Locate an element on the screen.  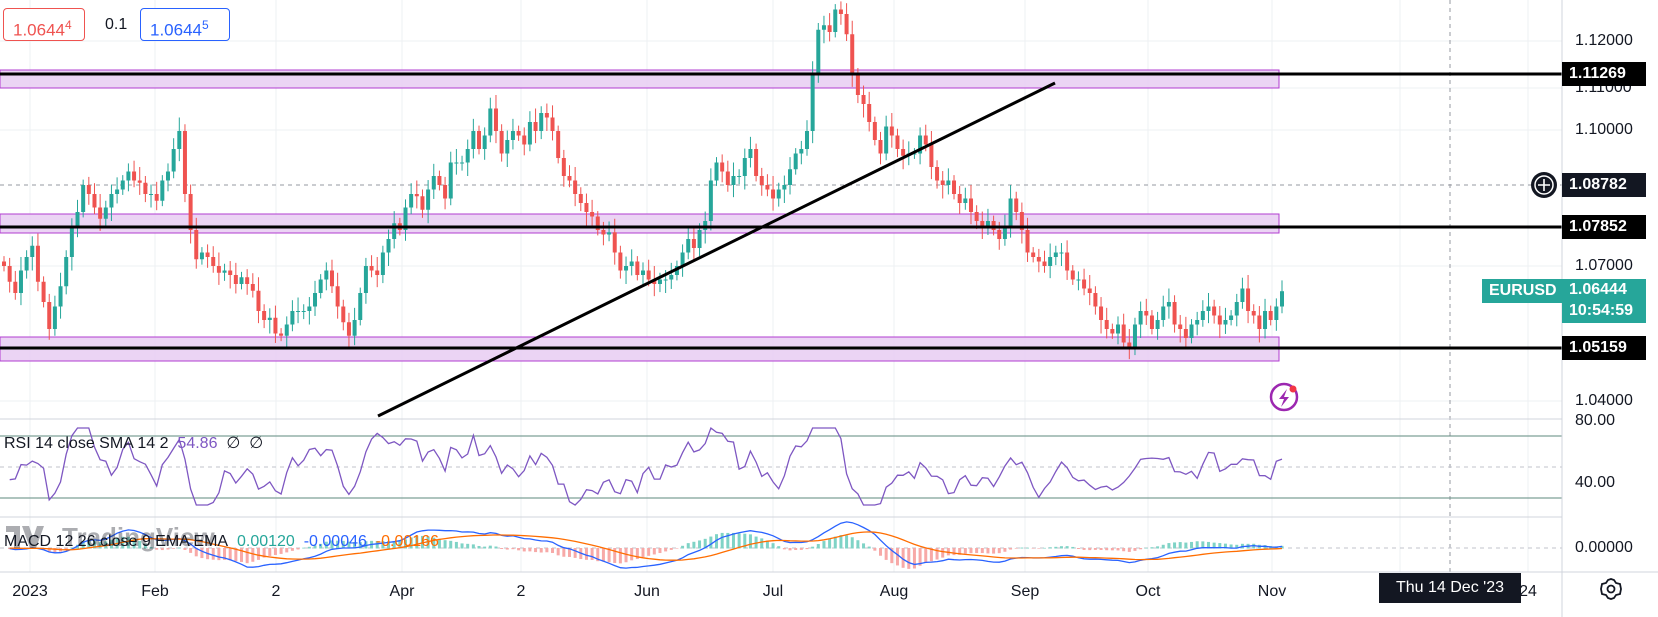
gear-icon is located at coordinates (1611, 589).